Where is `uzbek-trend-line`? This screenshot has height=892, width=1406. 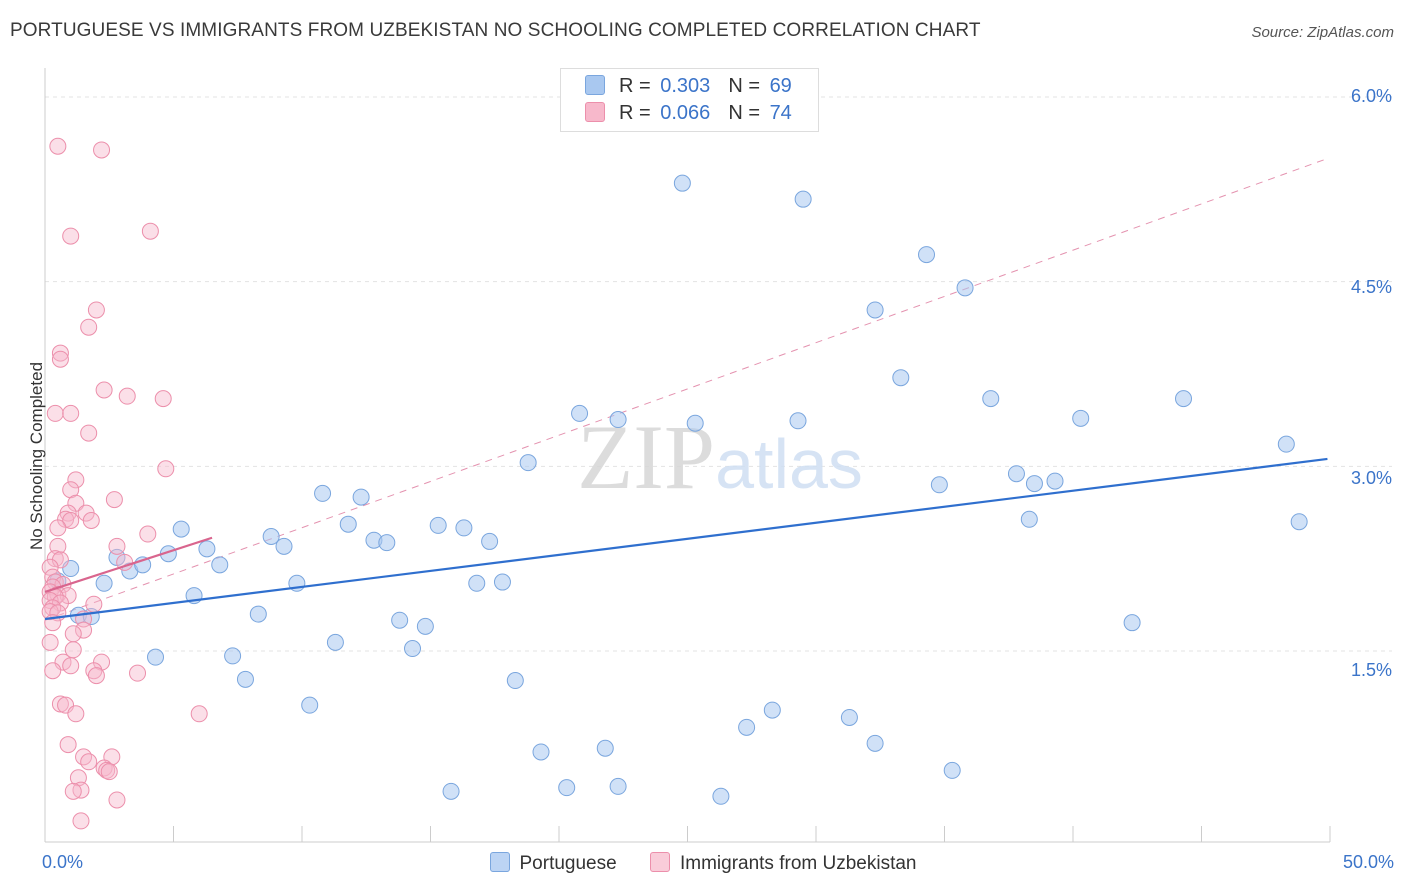
uzbek-trend-line is located at coordinates (128, 564).